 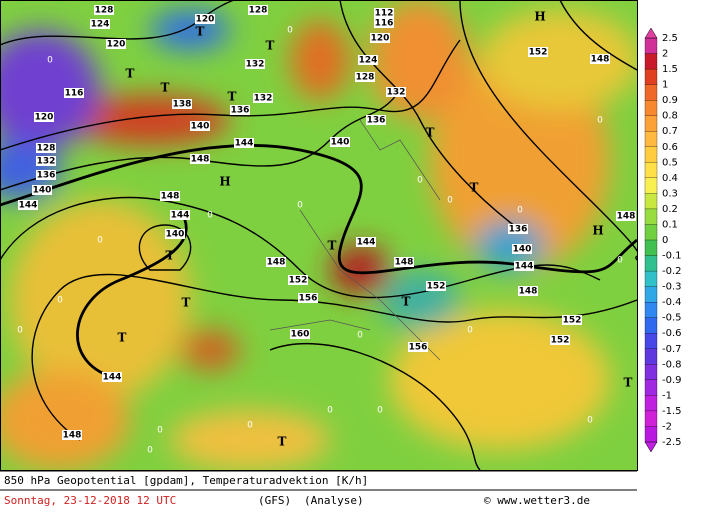 I want to click on contour-label: 140, so click(x=340, y=143).